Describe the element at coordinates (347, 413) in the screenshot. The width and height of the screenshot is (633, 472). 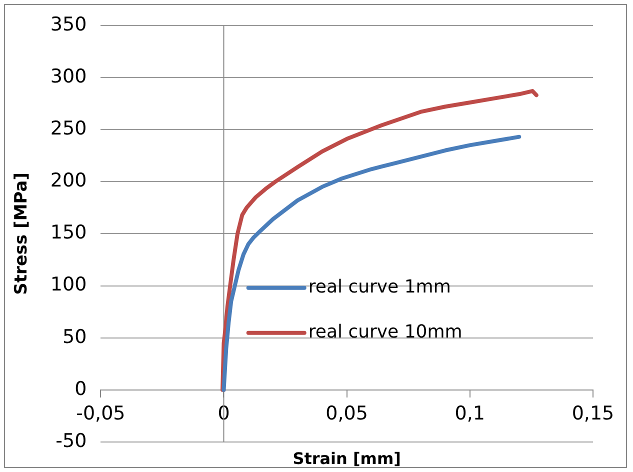
I see `x-tick-label: 0,05` at that location.